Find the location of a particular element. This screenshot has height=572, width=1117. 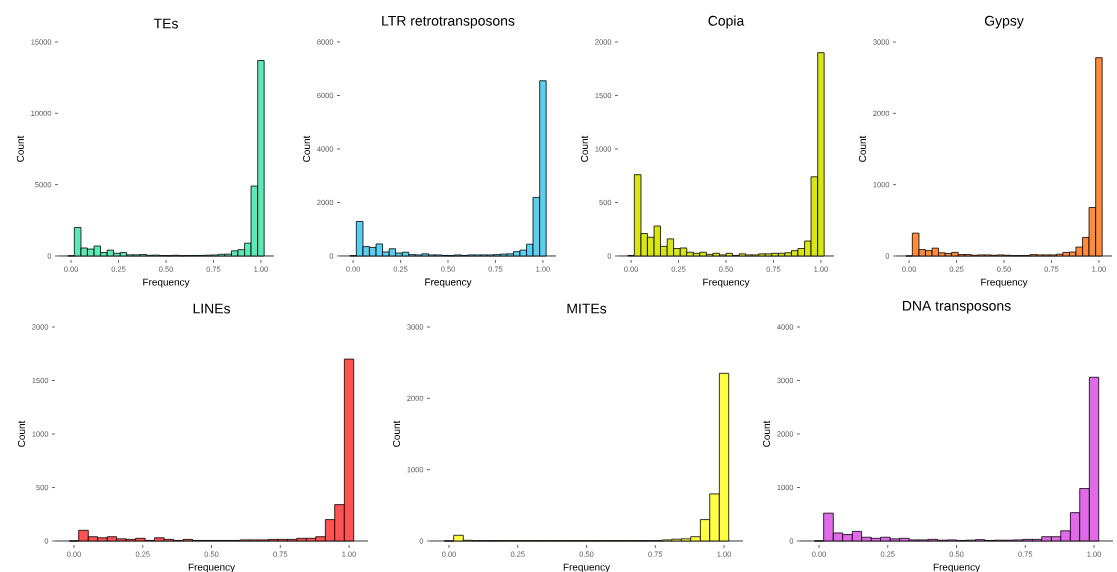

chart-title: Gypsy is located at coordinates (1004, 22).